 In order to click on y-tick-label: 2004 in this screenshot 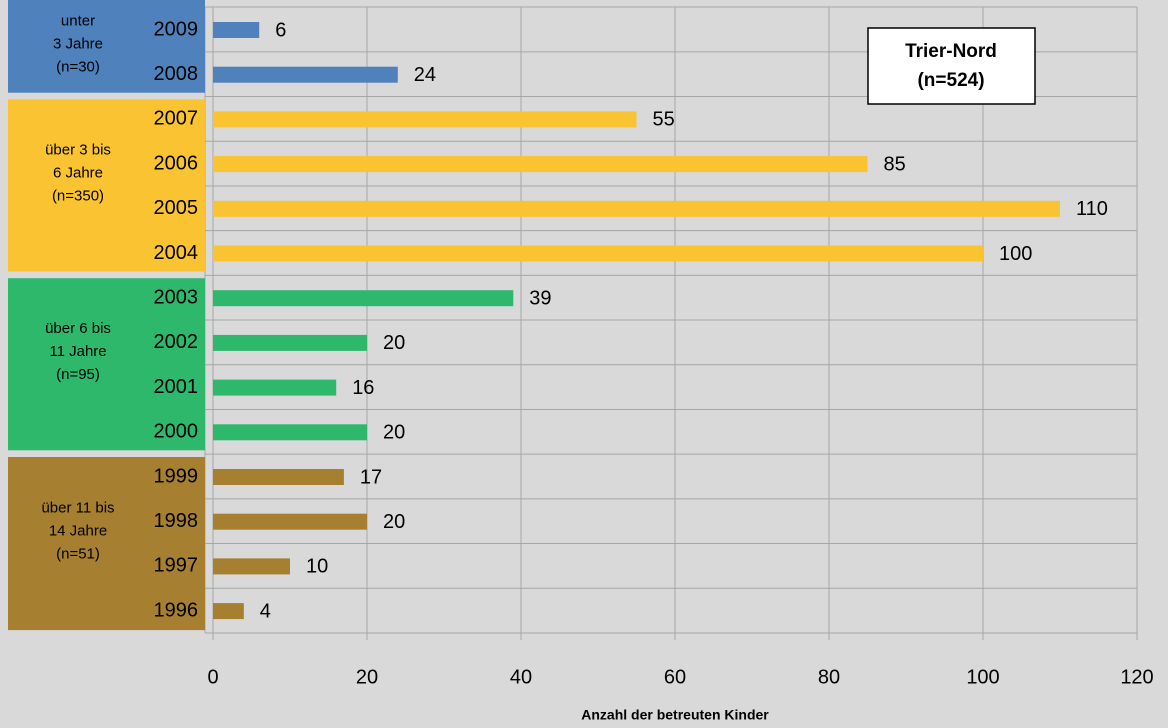, I will do `click(176, 253)`.